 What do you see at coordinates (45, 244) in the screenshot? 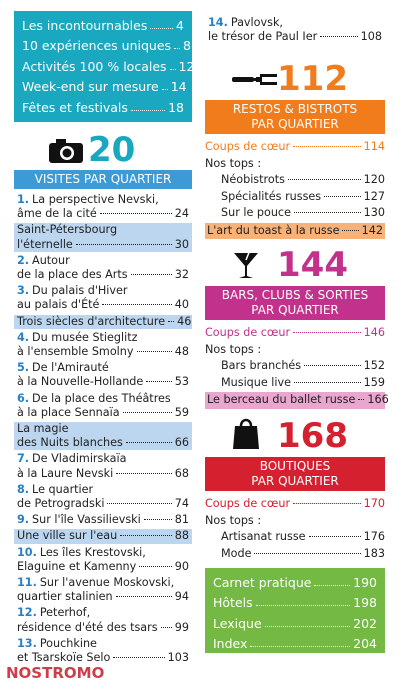
I see `entry-text: l'éternelle` at bounding box center [45, 244].